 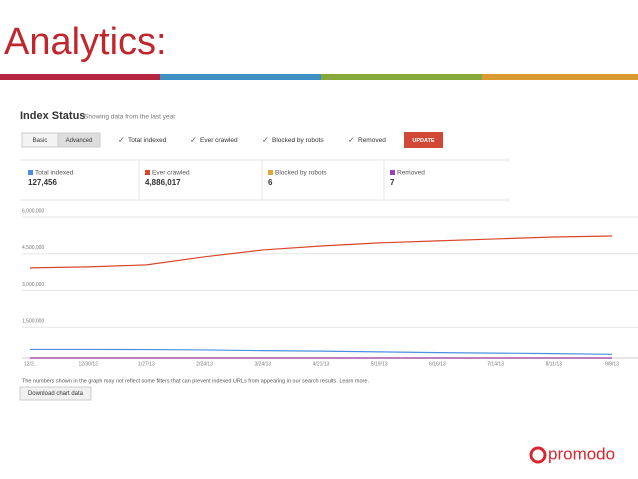 What do you see at coordinates (437, 364) in the screenshot?
I see `x-tick-label: 6/16/13` at bounding box center [437, 364].